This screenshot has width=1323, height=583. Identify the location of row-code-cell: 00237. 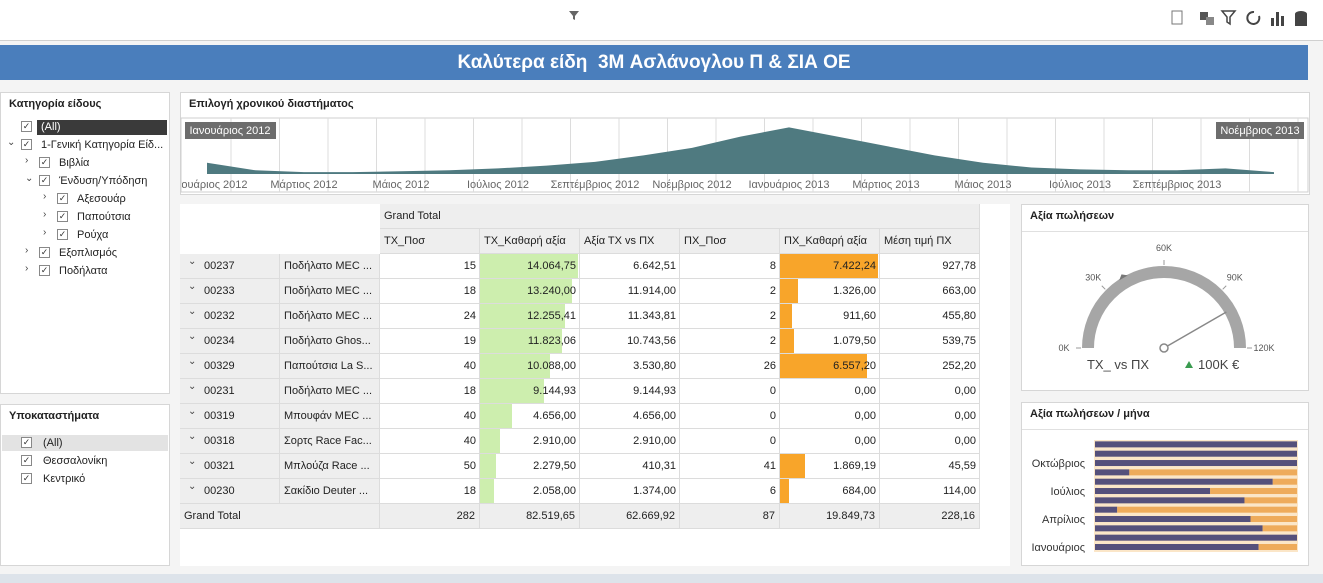
(230, 266).